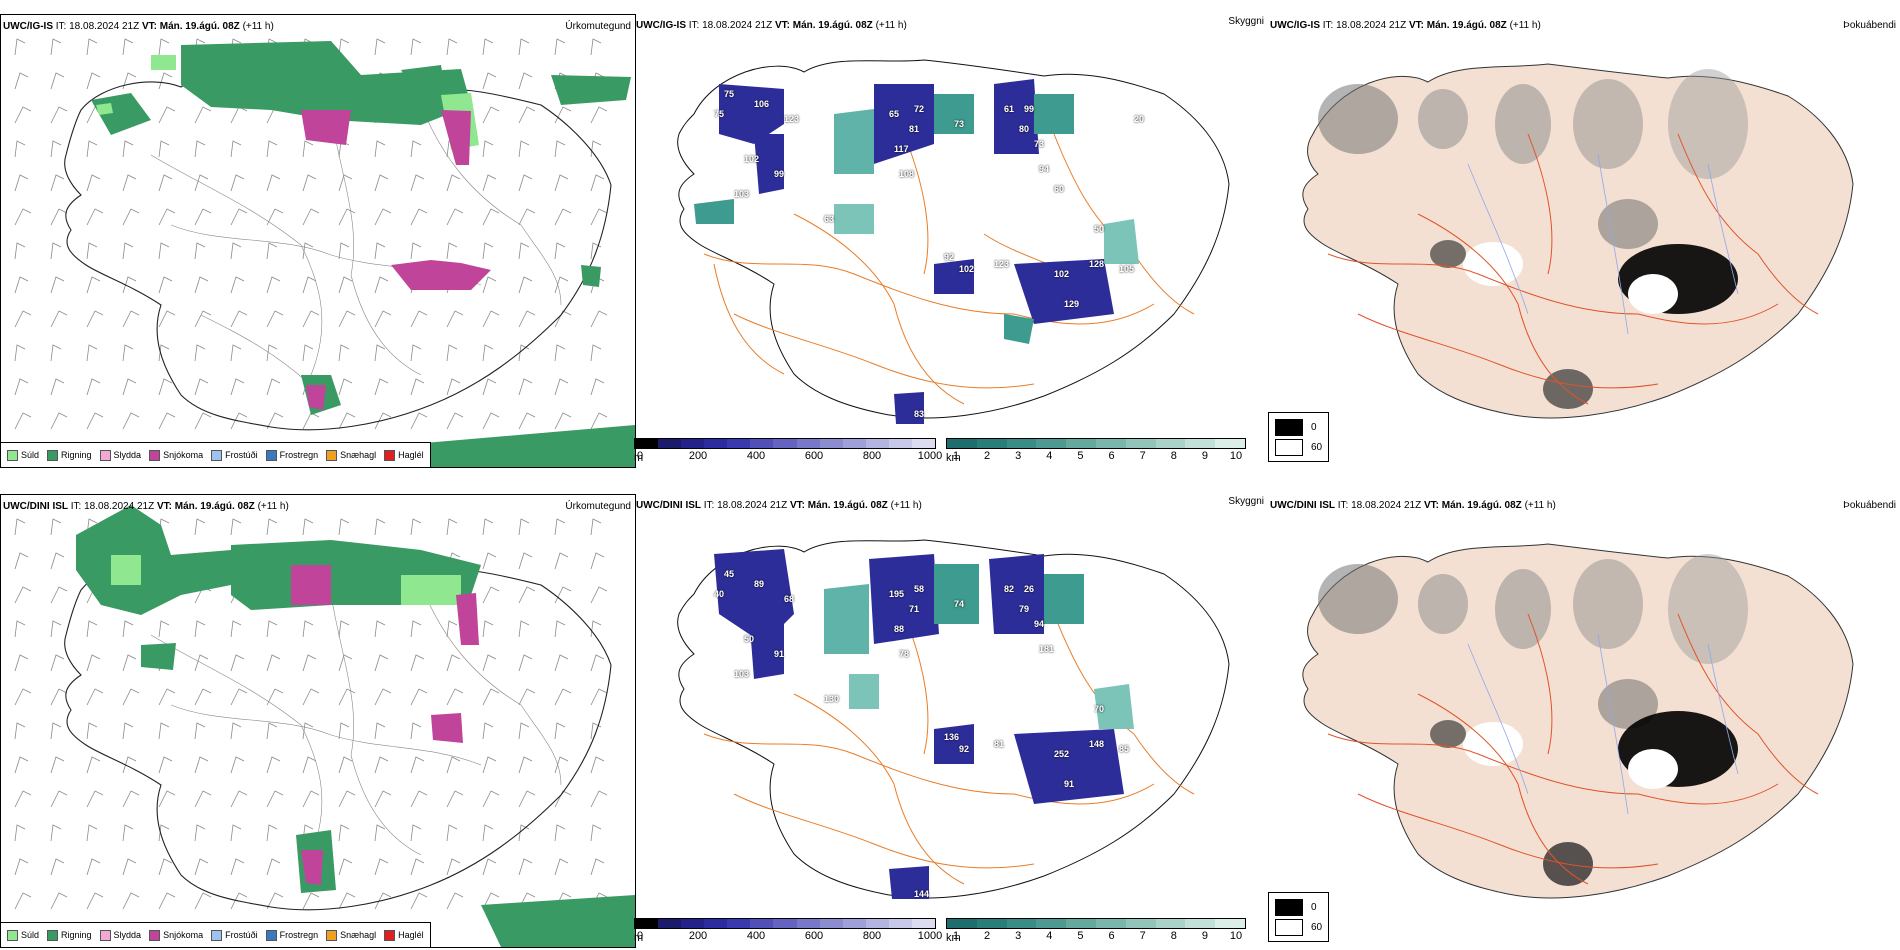 The height and width of the screenshot is (950, 1900). What do you see at coordinates (1317, 927) in the screenshot?
I see `cloud-legend-label: 60` at bounding box center [1317, 927].